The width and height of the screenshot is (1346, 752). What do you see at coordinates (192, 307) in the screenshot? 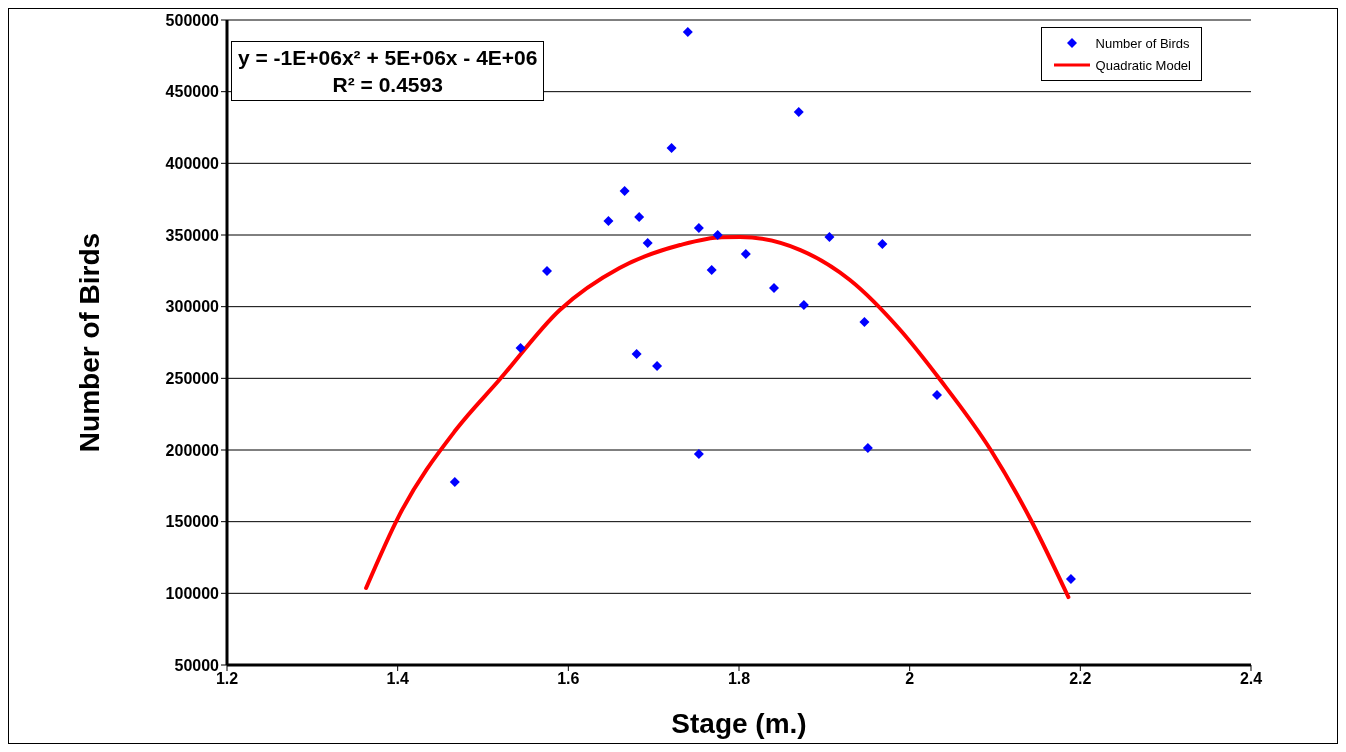
I see `y-tick-label: 300000` at bounding box center [192, 307].